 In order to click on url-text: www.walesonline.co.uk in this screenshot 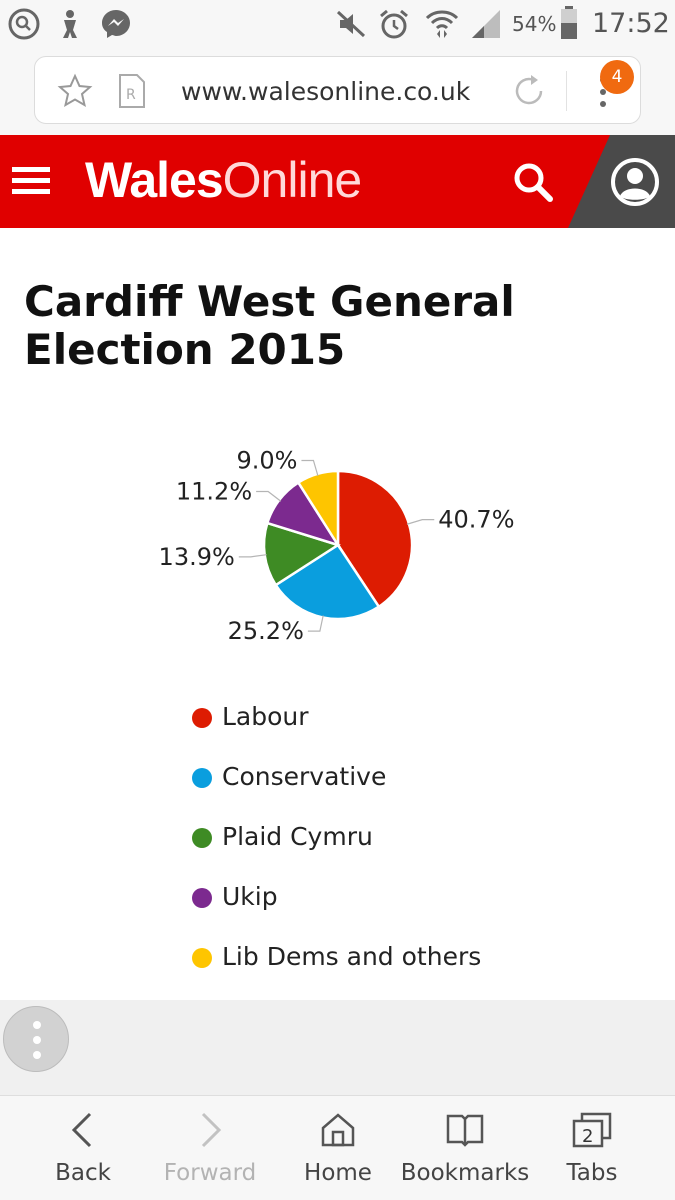, I will do `click(326, 91)`.